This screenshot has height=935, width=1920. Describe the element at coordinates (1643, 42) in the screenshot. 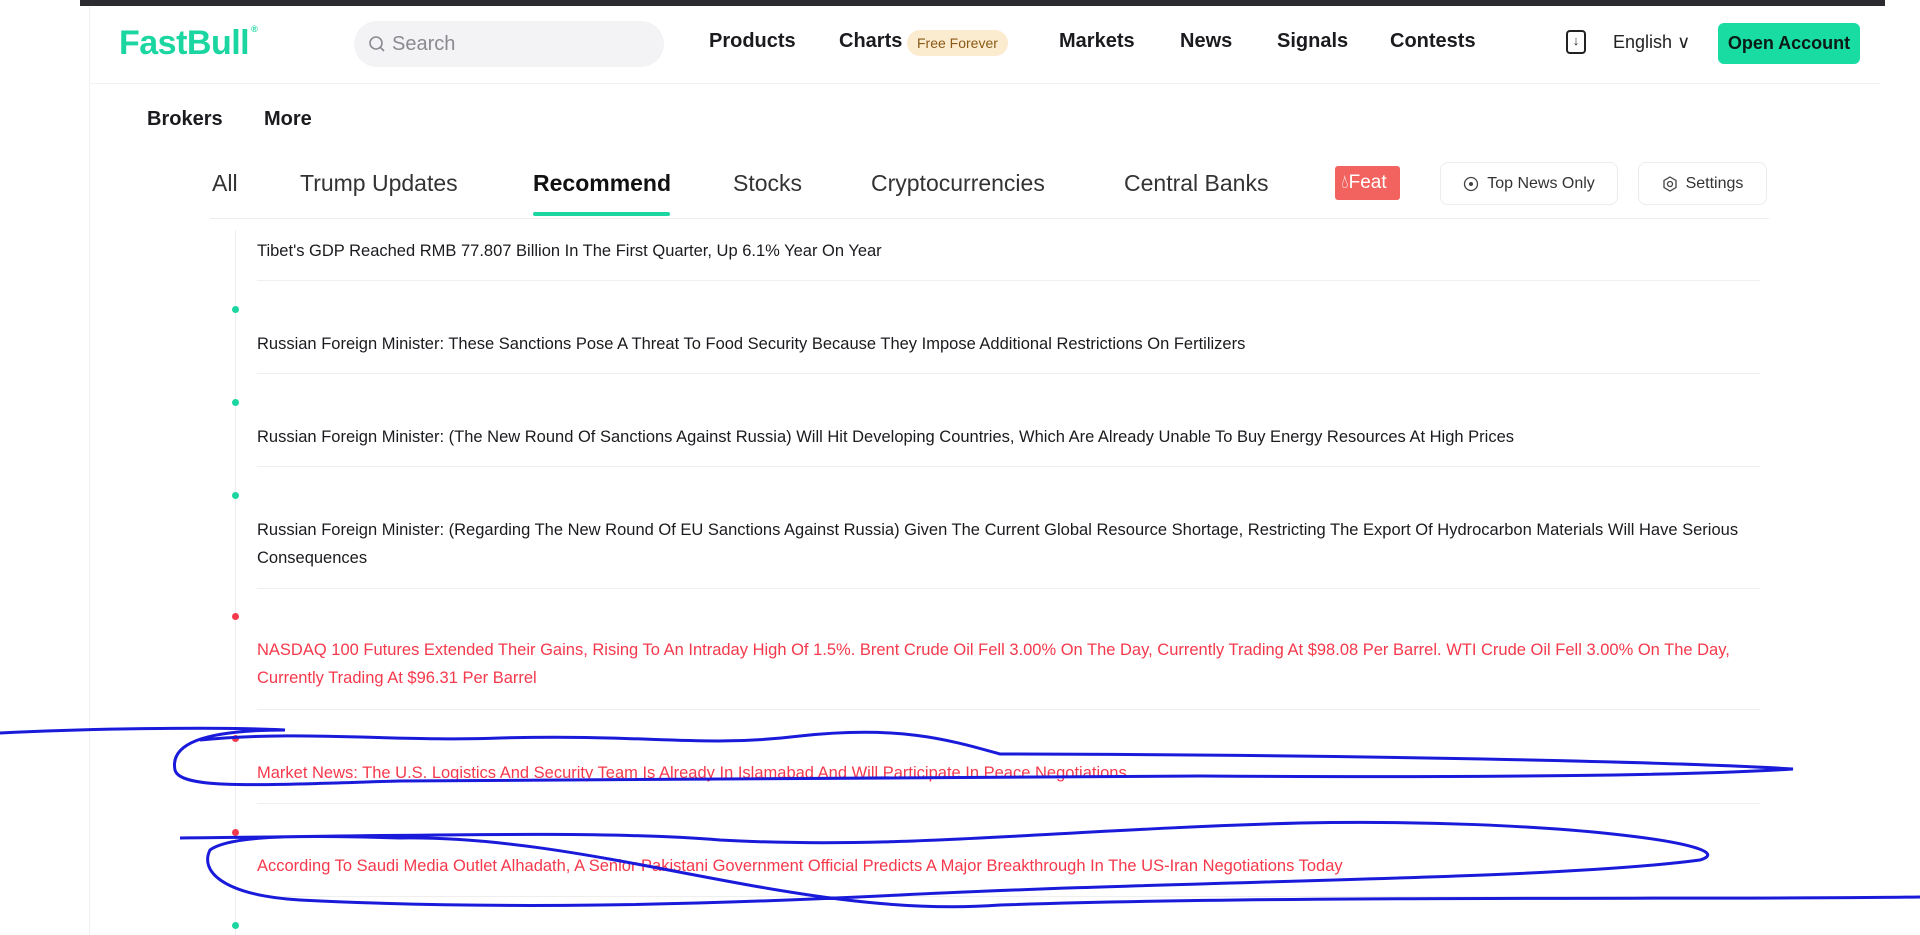

I see `language-label: English` at that location.